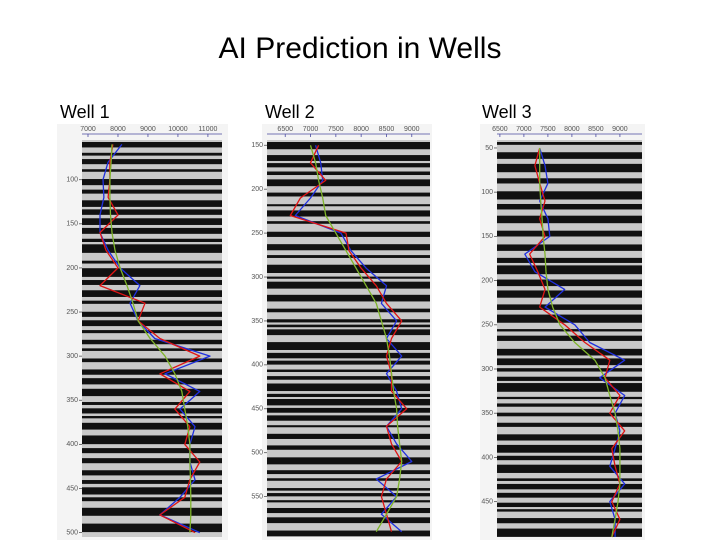  I want to click on x-tick-label: 7500, so click(548, 129).